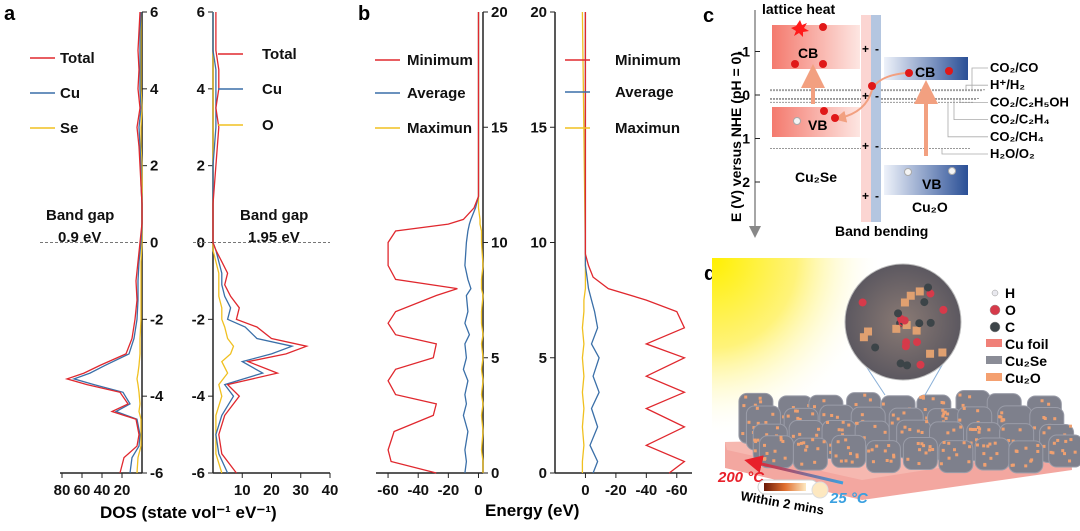 This screenshot has height=531, width=1080. What do you see at coordinates (1012, 153) in the screenshot?
I see `potential-label: H₂O/O₂` at bounding box center [1012, 153].